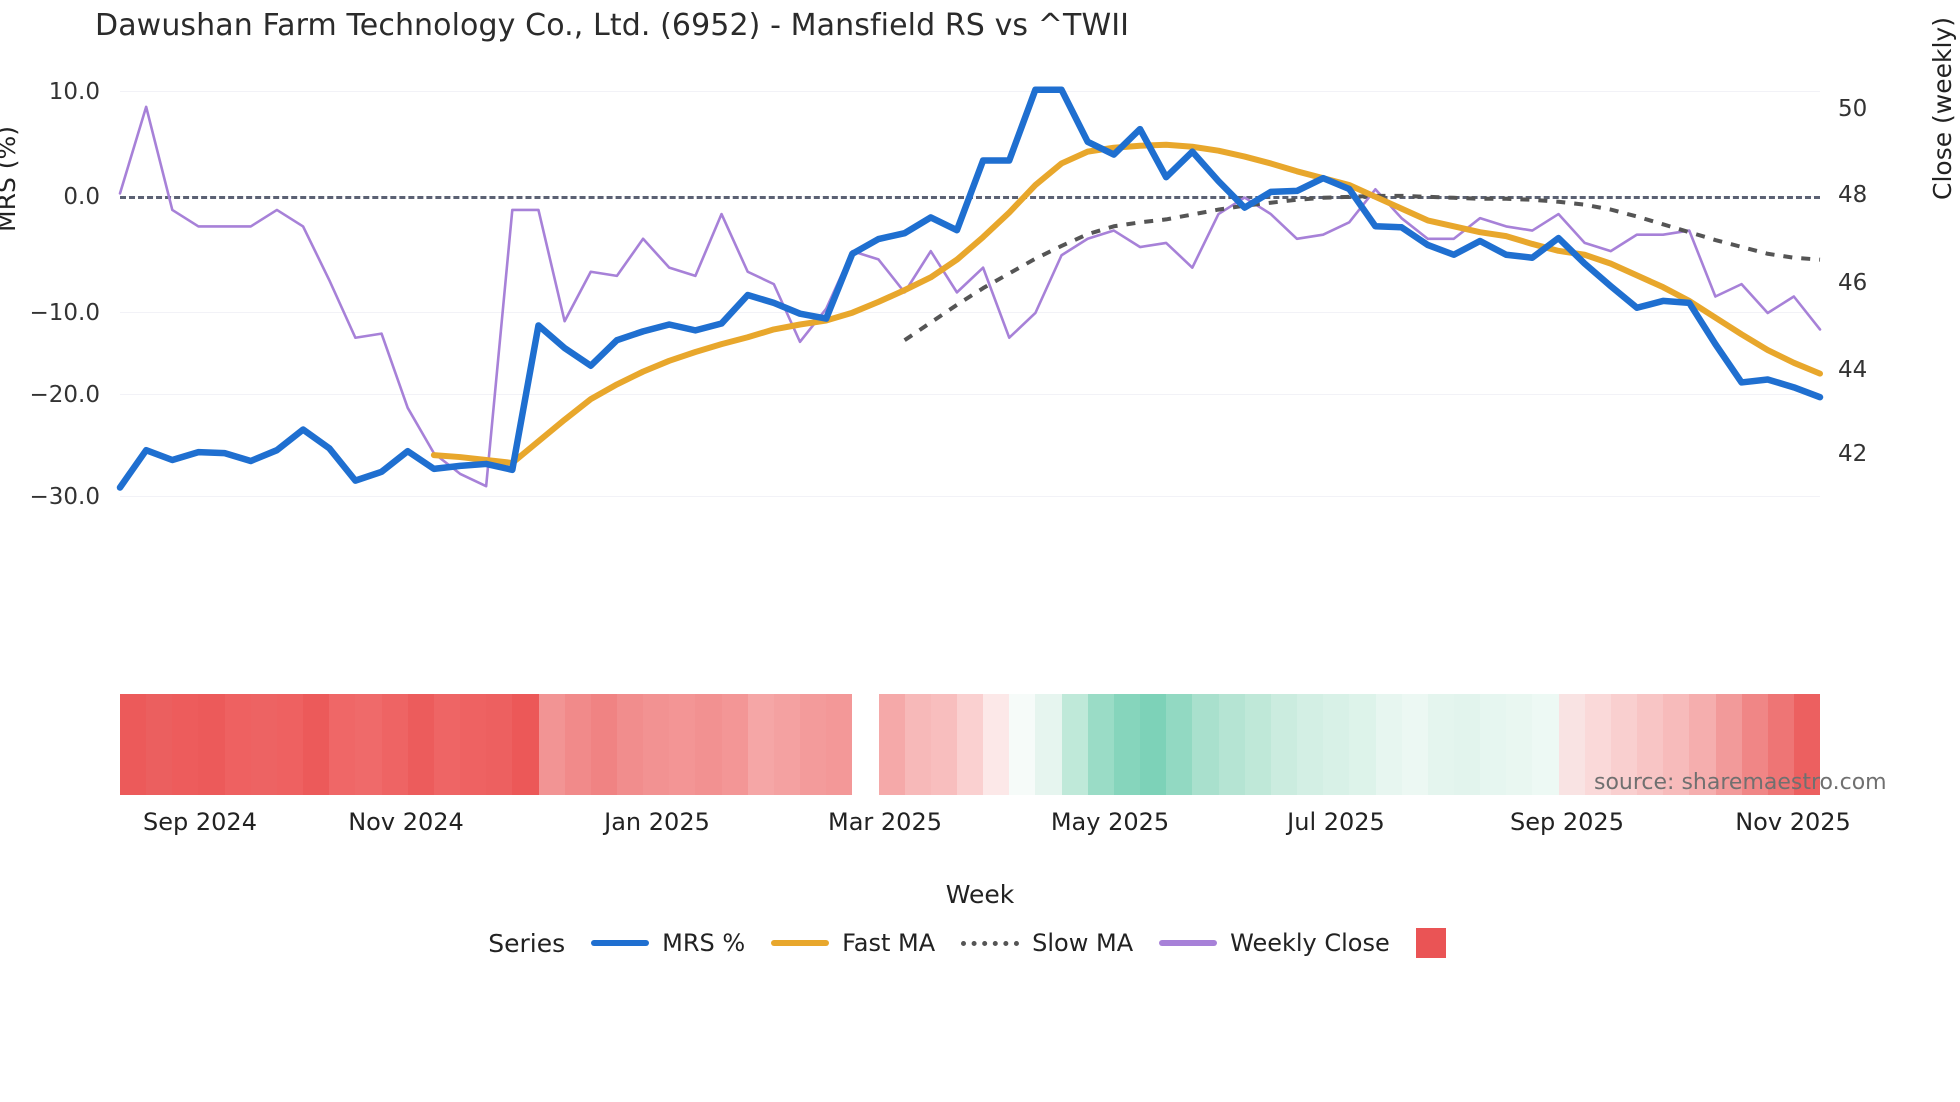 Image resolution: width=1960 pixels, height=1102 pixels. I want to click on legend-item-fast-ma: Fast MA, so click(853, 943).